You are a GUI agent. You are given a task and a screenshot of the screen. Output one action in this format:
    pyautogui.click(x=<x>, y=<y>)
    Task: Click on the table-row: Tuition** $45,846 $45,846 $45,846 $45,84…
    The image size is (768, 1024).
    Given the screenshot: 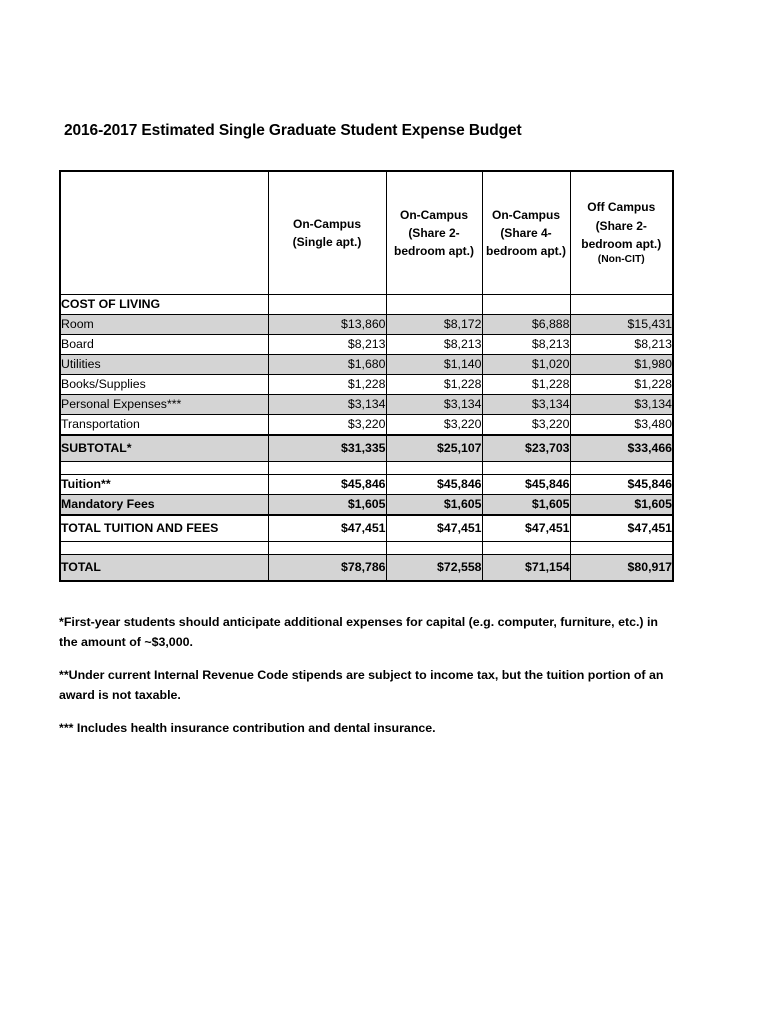 What is the action you would take?
    pyautogui.click(x=366, y=484)
    